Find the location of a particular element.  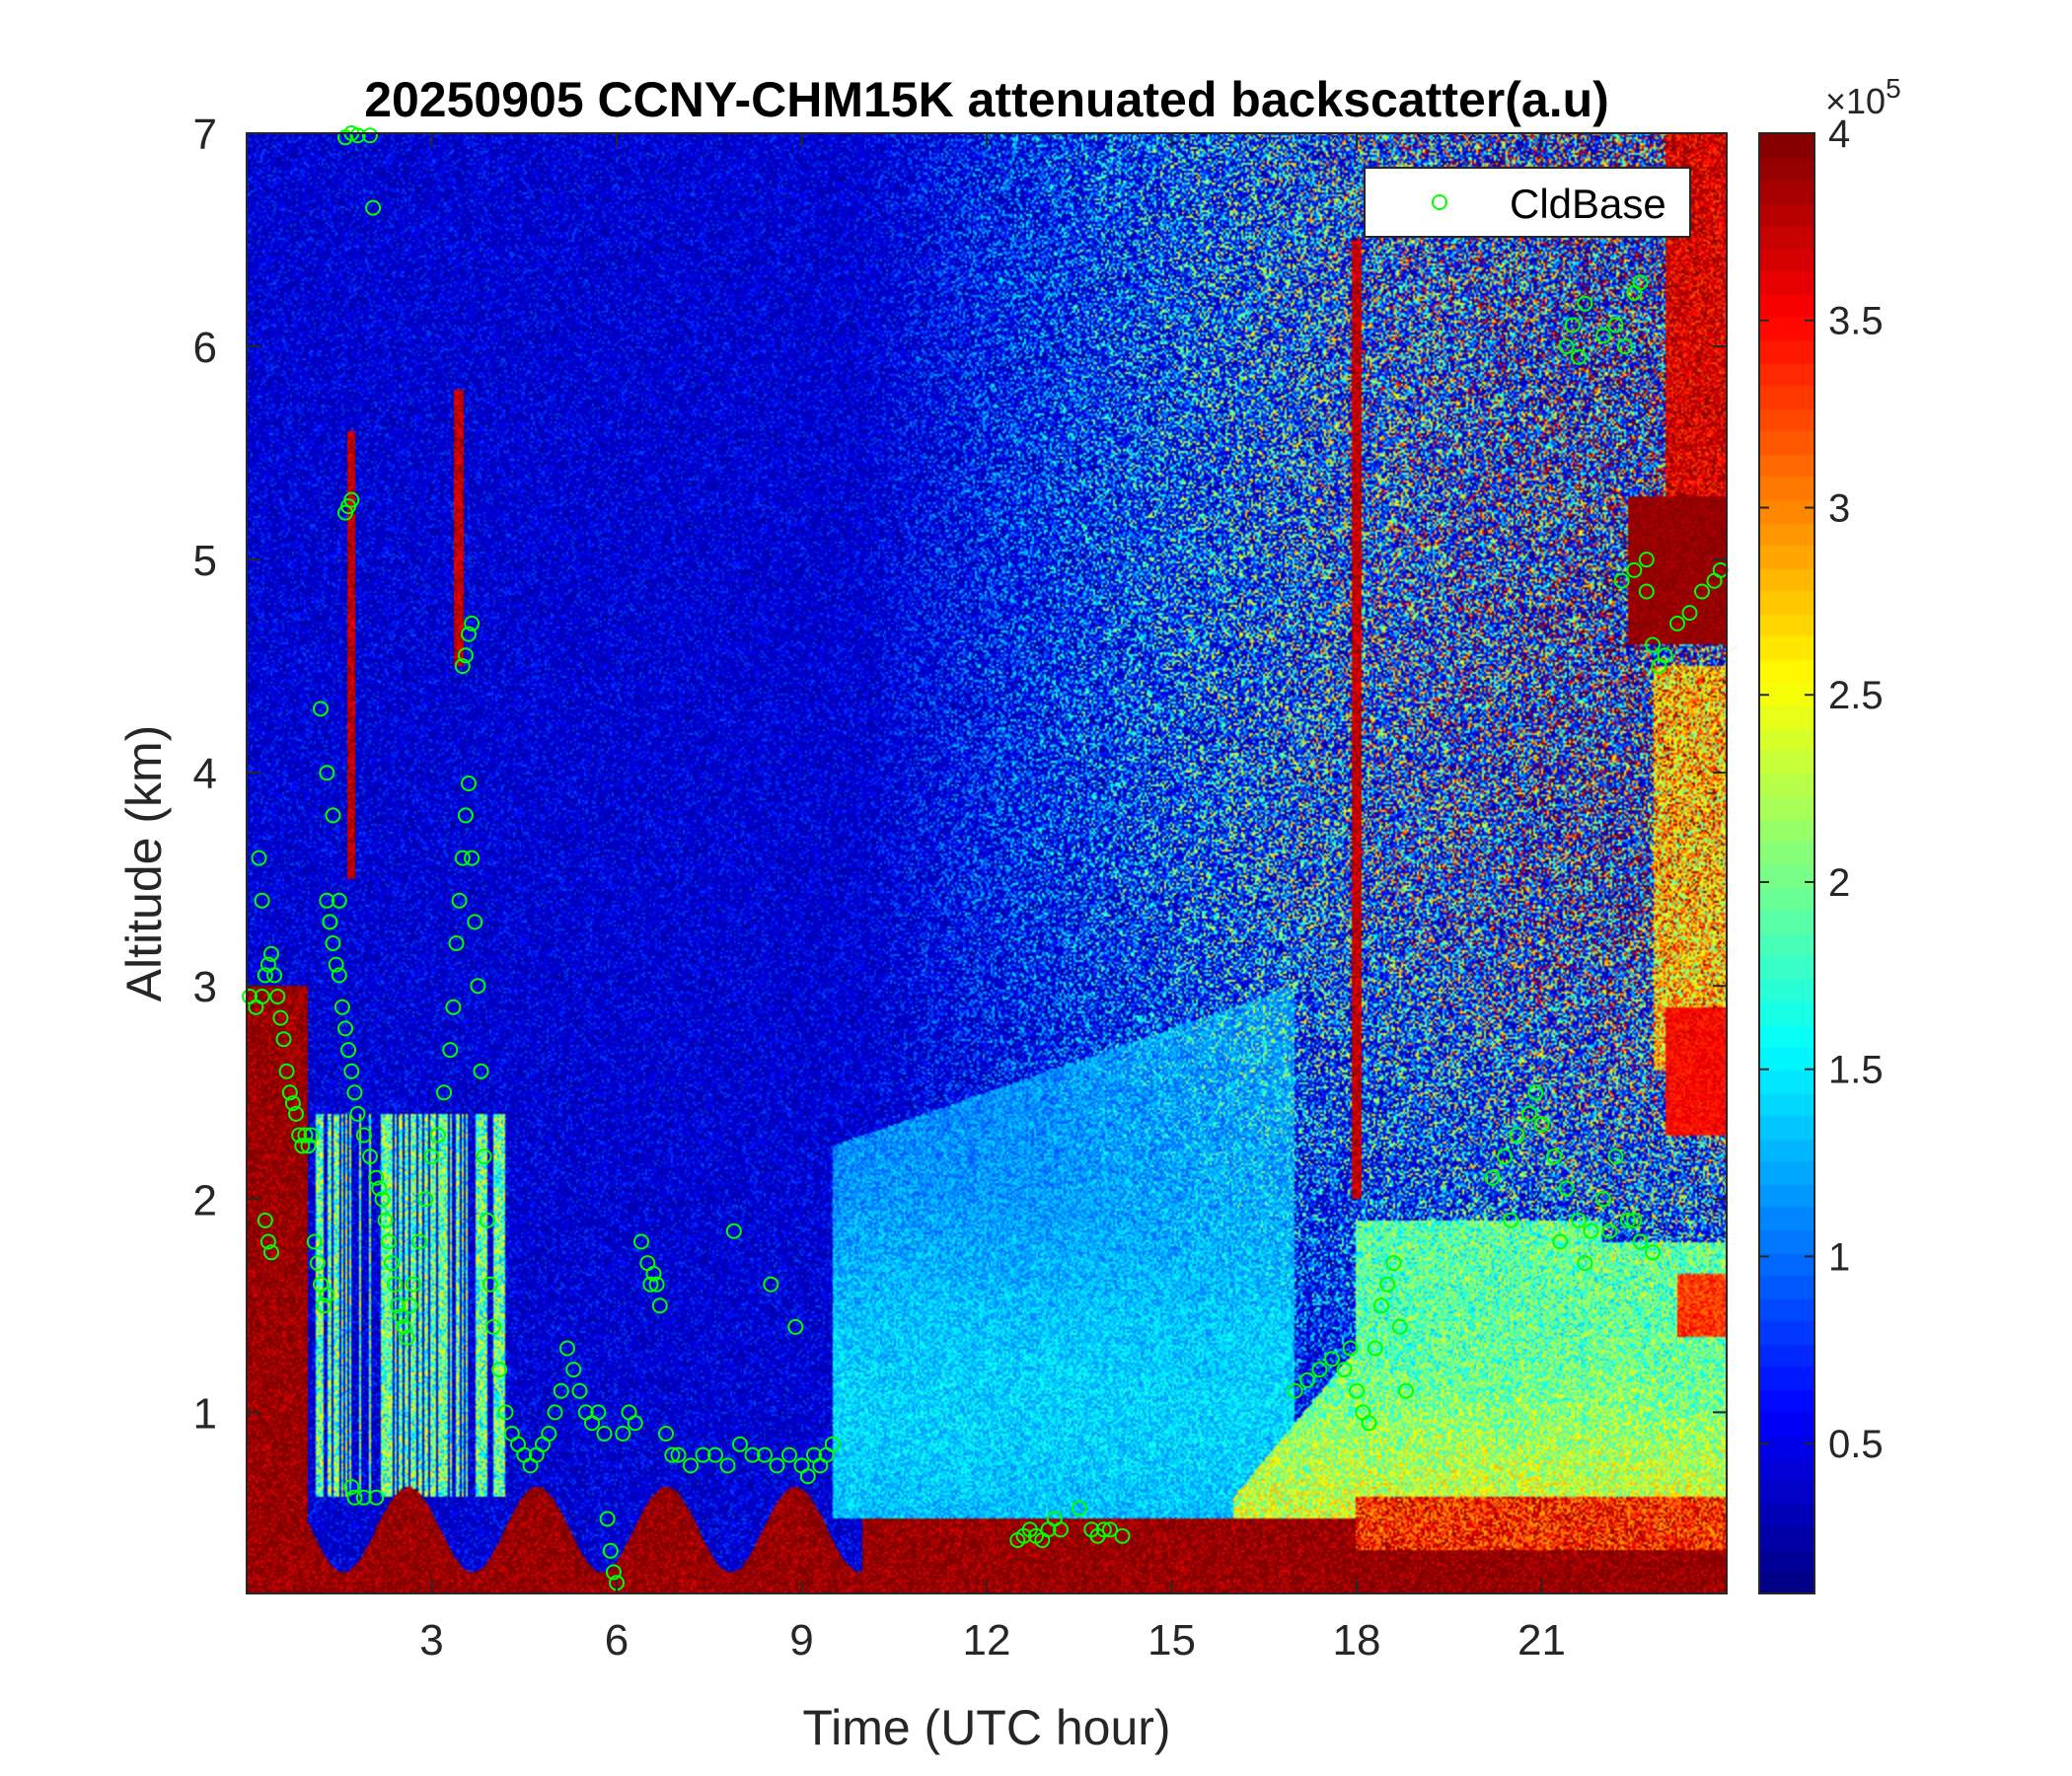

y-tick-label: 5 is located at coordinates (205, 561).